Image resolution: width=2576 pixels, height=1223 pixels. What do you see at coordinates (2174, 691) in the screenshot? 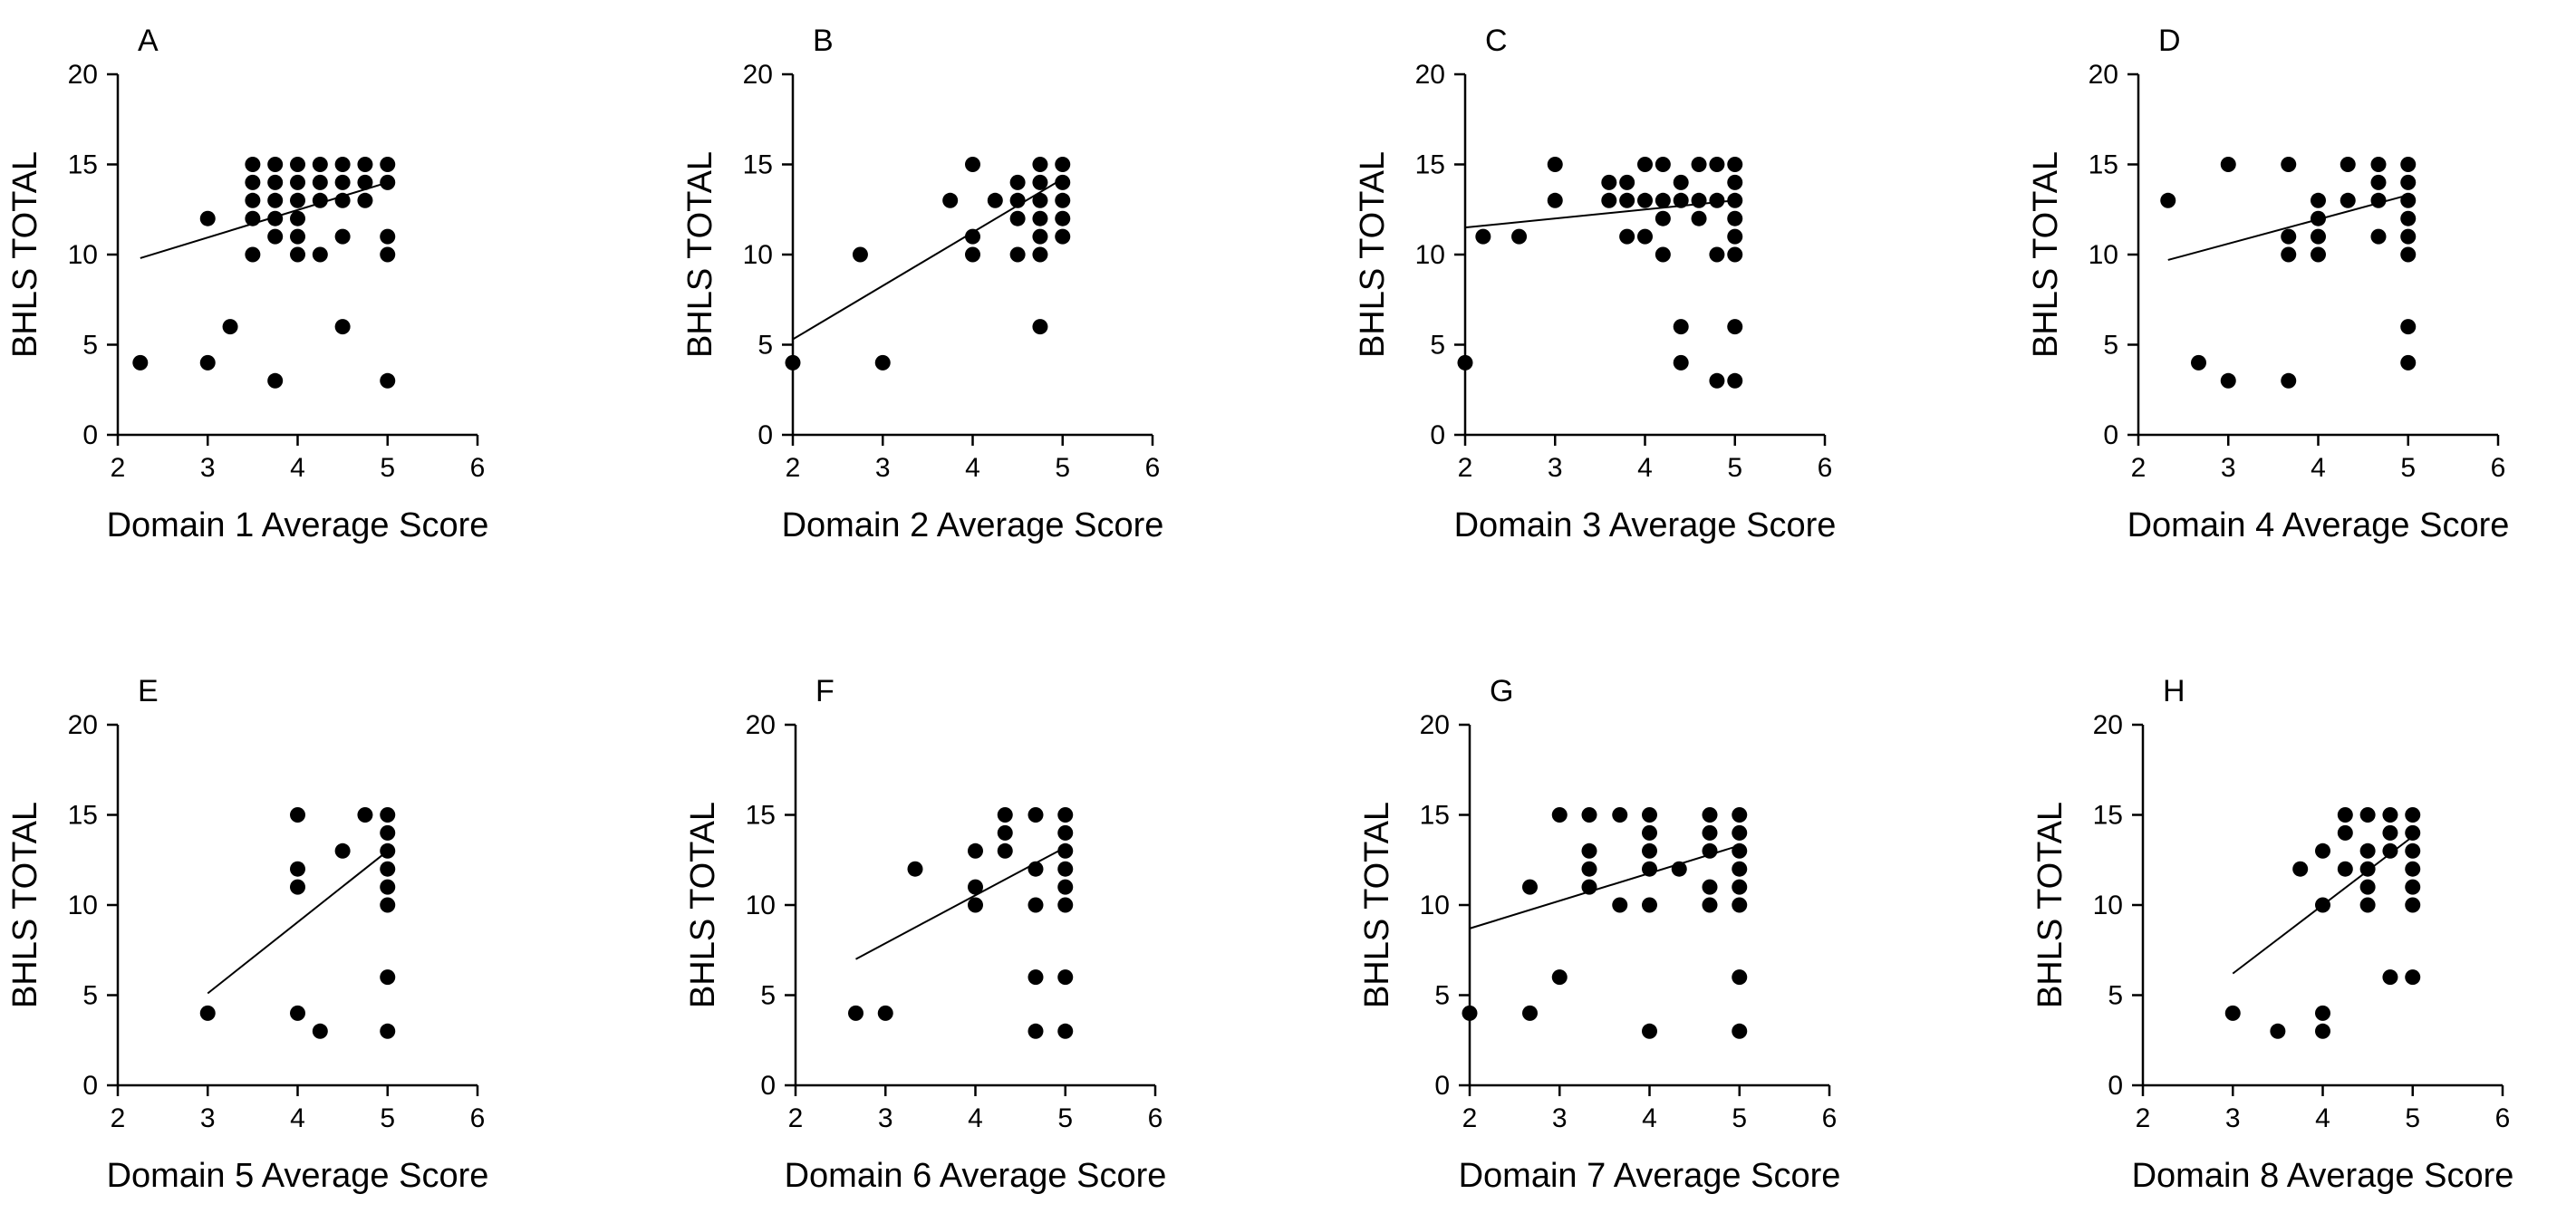
I see `panel-label: H` at bounding box center [2174, 691].